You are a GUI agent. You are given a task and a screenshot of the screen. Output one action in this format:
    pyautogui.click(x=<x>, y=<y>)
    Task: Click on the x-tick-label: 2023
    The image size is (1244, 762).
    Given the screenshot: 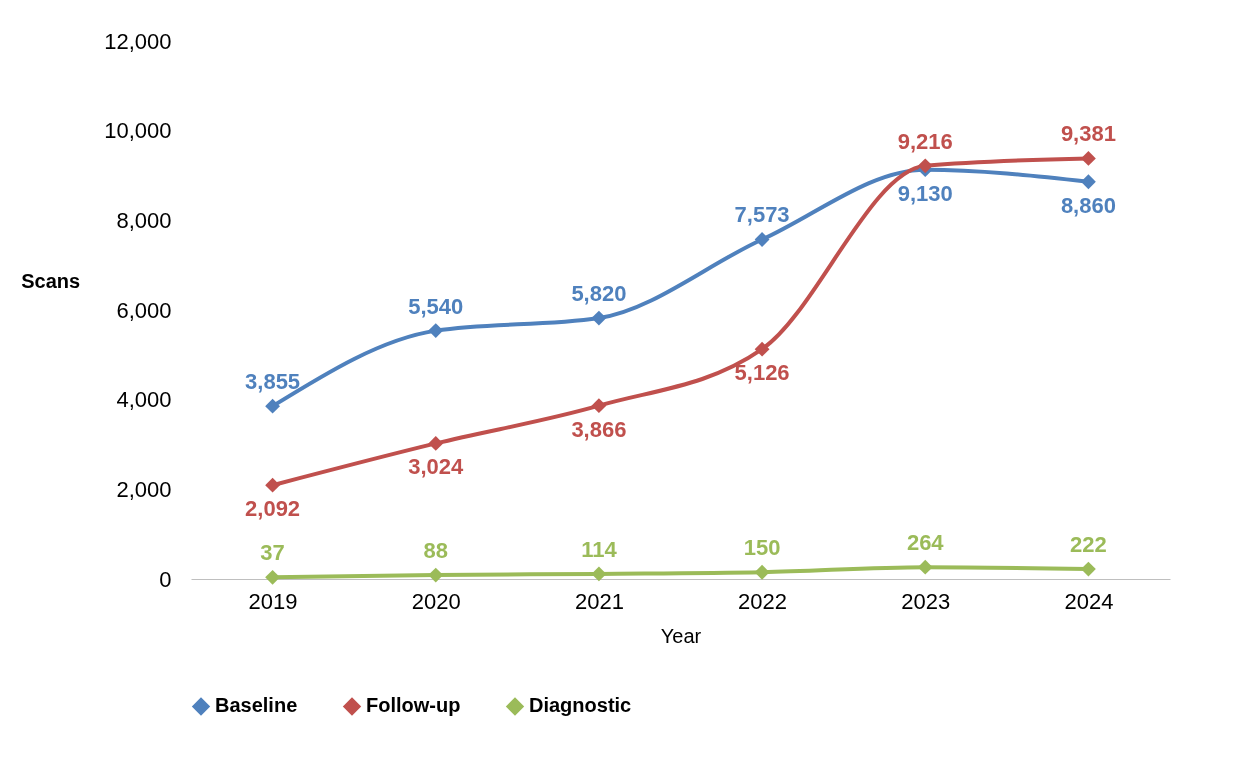 What is the action you would take?
    pyautogui.click(x=926, y=601)
    